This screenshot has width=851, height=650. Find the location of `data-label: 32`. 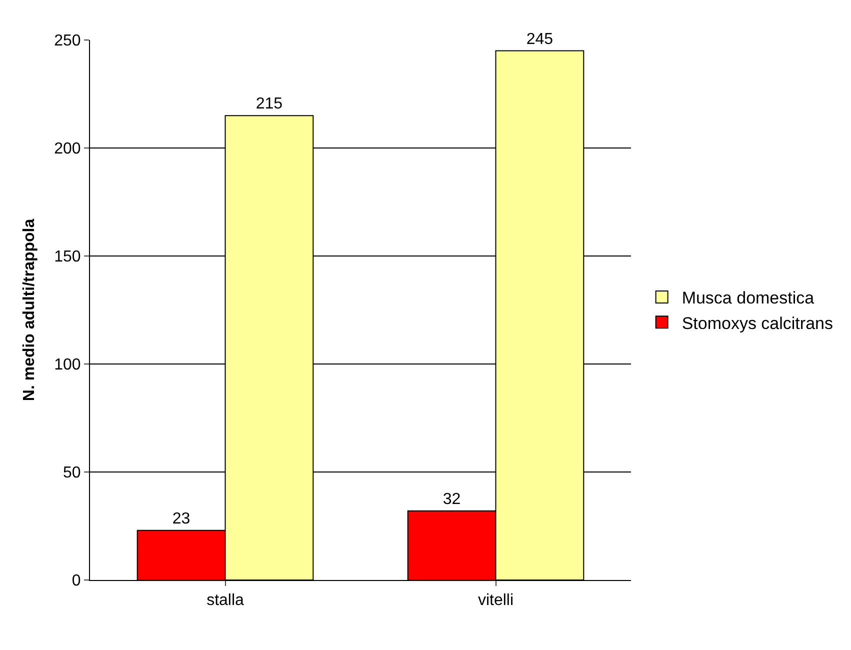

data-label: 32 is located at coordinates (451, 499).